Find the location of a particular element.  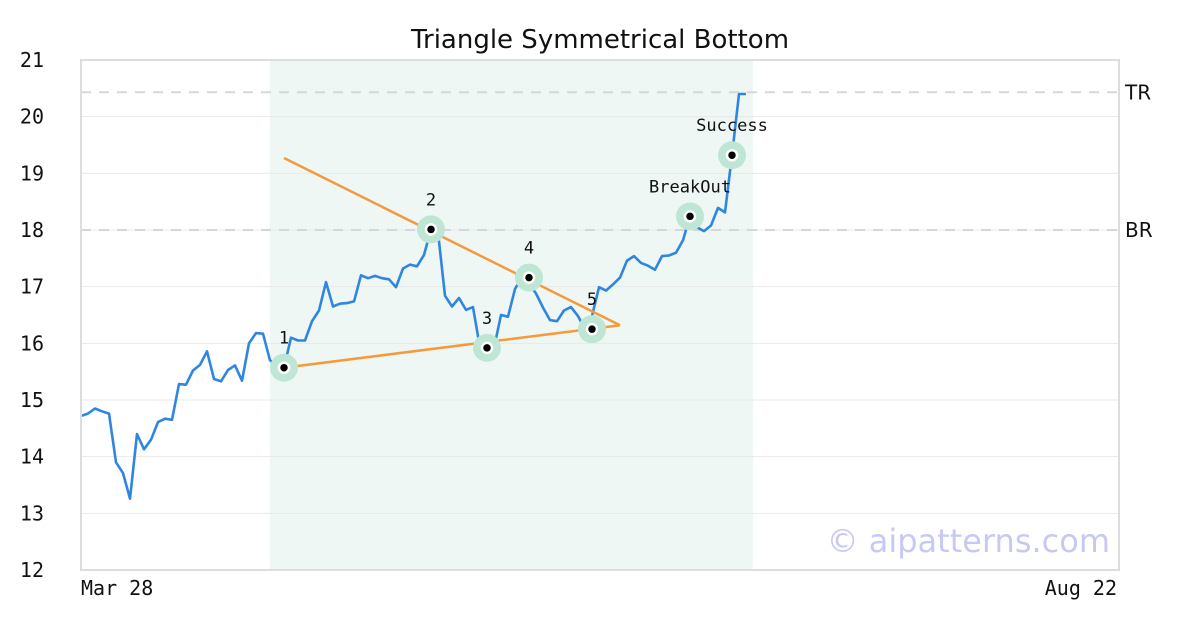

pattern-point-label: 5 is located at coordinates (592, 300).